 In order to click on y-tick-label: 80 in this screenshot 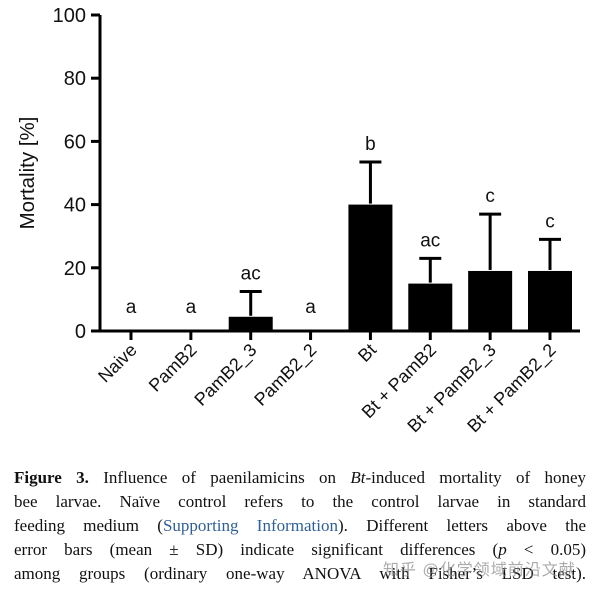, I will do `click(75, 79)`.